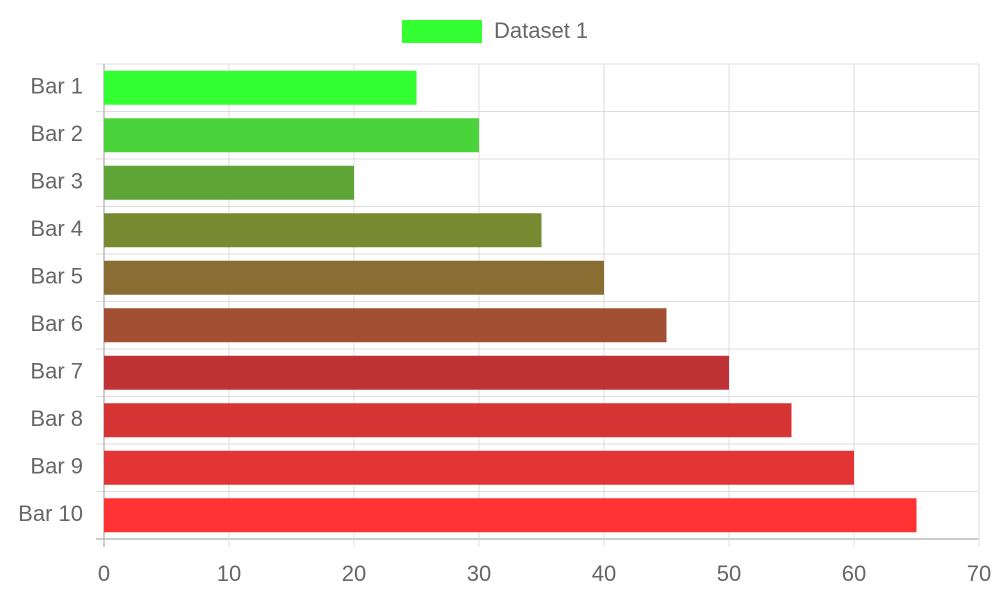  What do you see at coordinates (56, 371) in the screenshot?
I see `y-tick-label: Bar 7` at bounding box center [56, 371].